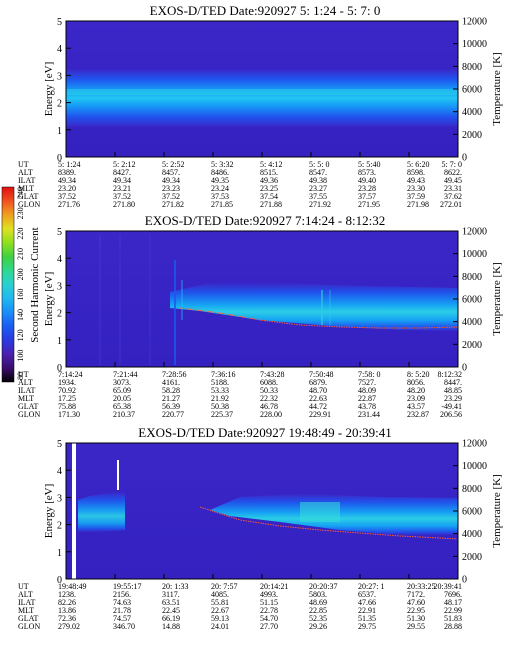 This screenshot has width=505, height=649. What do you see at coordinates (171, 398) in the screenshot?
I see `table-cell: 21.27` at bounding box center [171, 398].